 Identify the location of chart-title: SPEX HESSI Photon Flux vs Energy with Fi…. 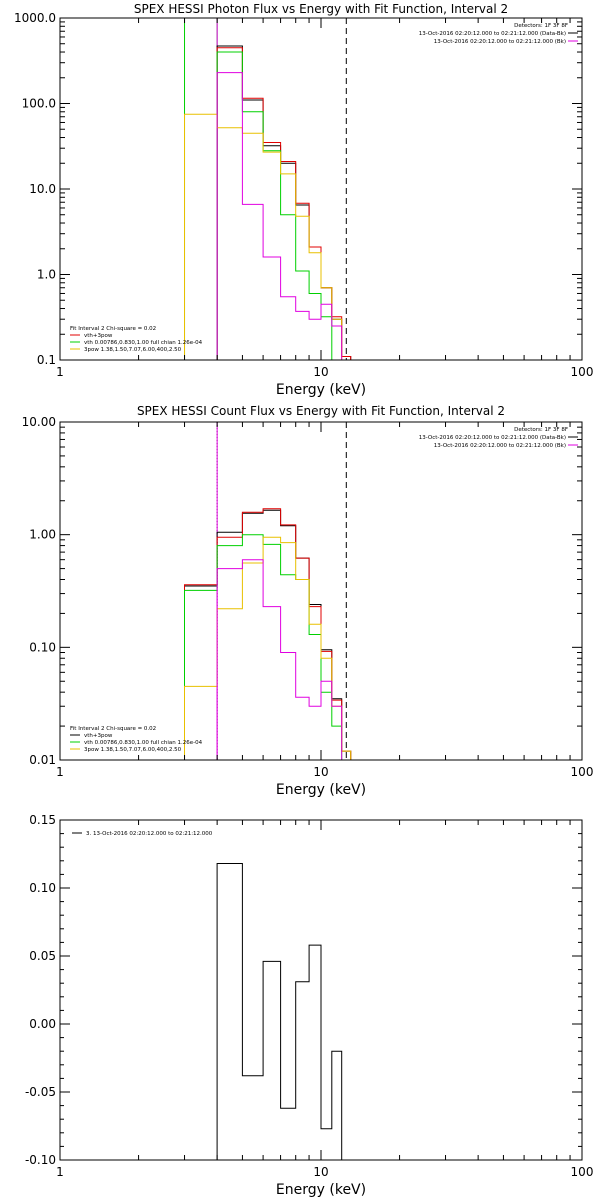
(321, 9).